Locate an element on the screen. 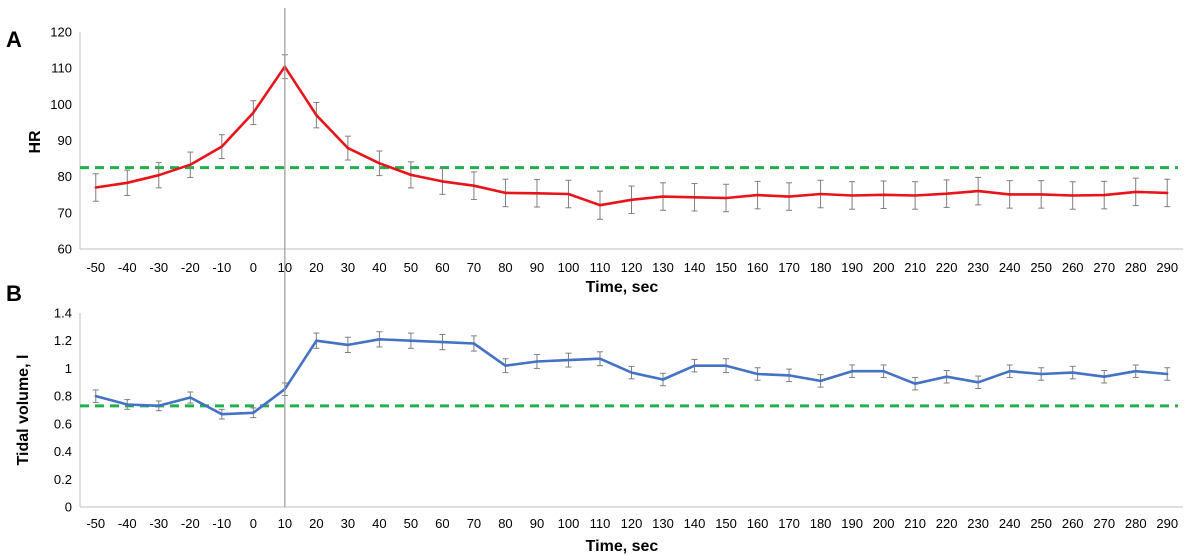 The width and height of the screenshot is (1196, 555). panel-a-x-tick-label: 260 is located at coordinates (1073, 267).